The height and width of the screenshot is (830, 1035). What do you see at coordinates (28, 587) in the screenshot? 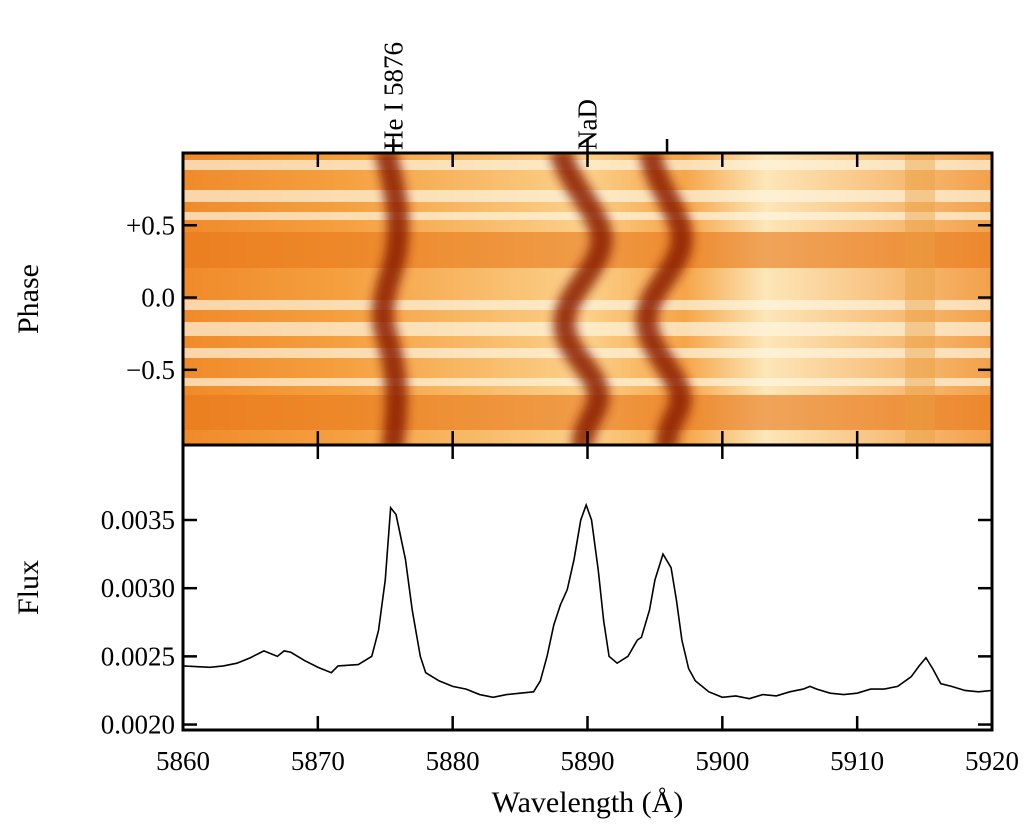
I see `y-axis-label: Flux` at bounding box center [28, 587].